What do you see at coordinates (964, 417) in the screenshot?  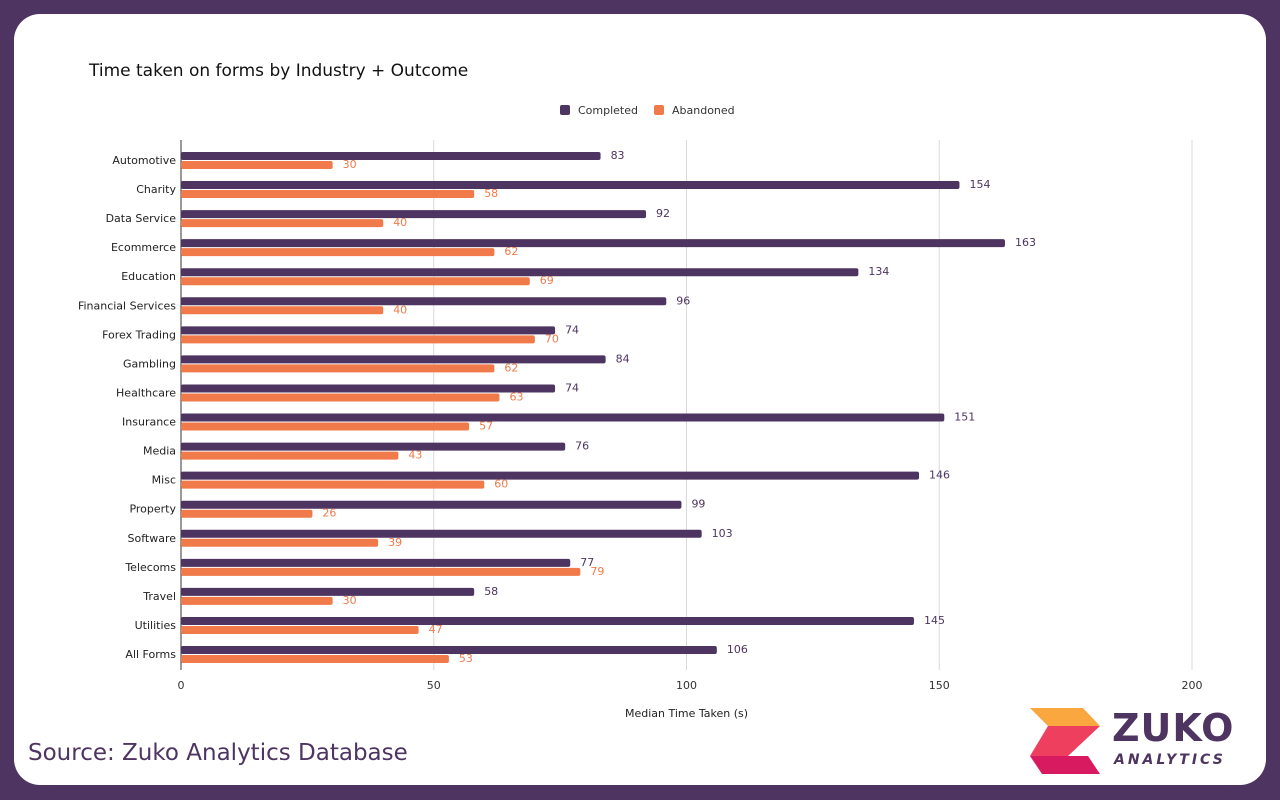 I see `data-label-completed: 151` at bounding box center [964, 417].